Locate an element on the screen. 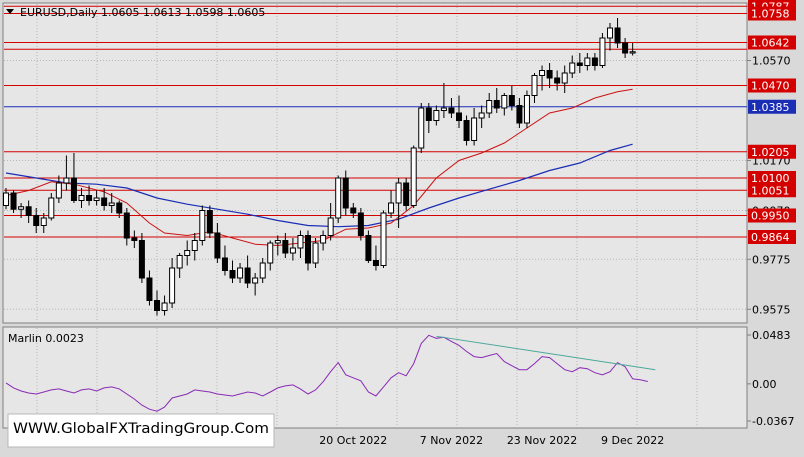  osc-y-tick-label: -0.0367 is located at coordinates (773, 421).